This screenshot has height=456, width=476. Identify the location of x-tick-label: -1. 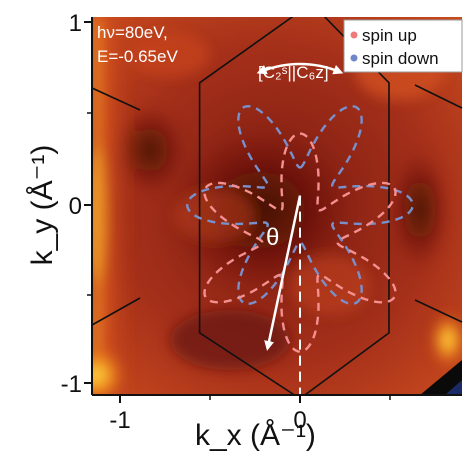
(119, 420).